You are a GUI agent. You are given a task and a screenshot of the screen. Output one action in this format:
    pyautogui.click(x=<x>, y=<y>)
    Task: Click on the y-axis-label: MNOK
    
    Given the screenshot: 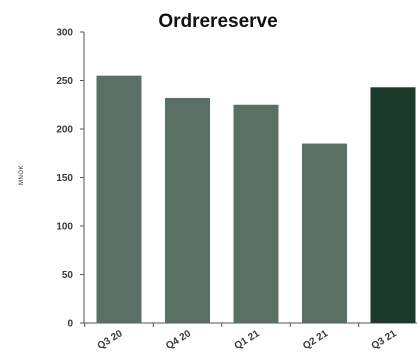 What is the action you would take?
    pyautogui.click(x=22, y=175)
    